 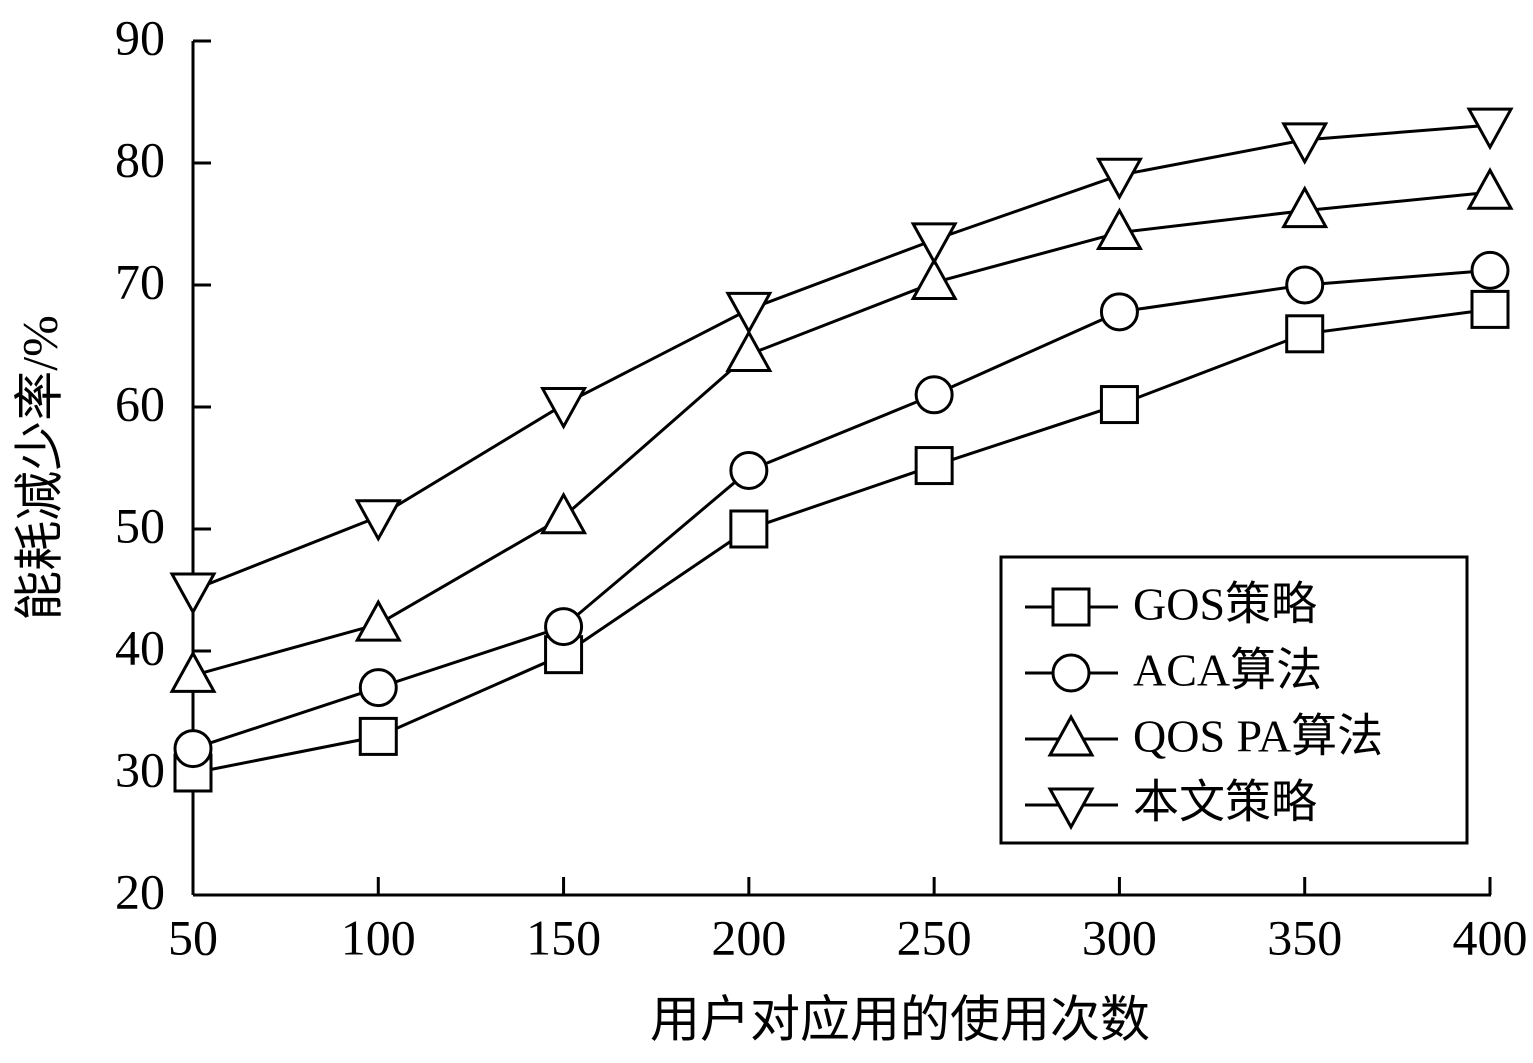 What do you see at coordinates (748, 937) in the screenshot?
I see `x-tick-label: 200` at bounding box center [748, 937].